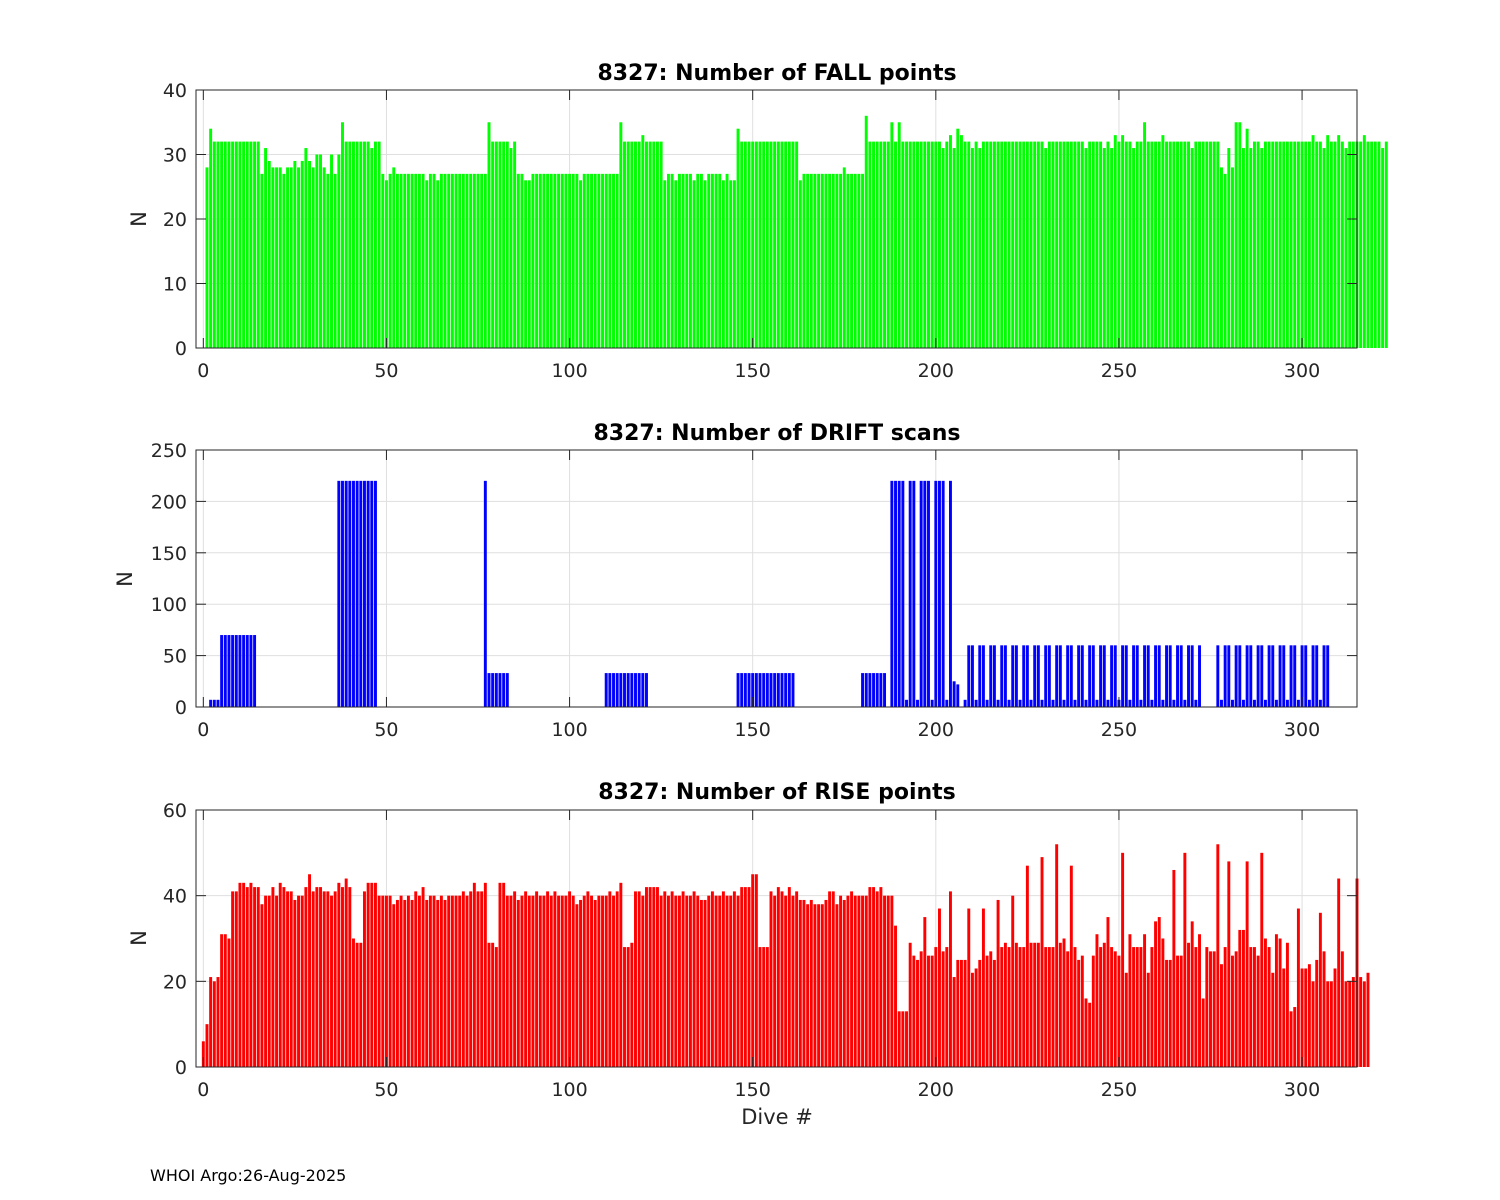 This screenshot has height=1200, width=1500. I want to click on y-tick-label: 20, so click(175, 982).